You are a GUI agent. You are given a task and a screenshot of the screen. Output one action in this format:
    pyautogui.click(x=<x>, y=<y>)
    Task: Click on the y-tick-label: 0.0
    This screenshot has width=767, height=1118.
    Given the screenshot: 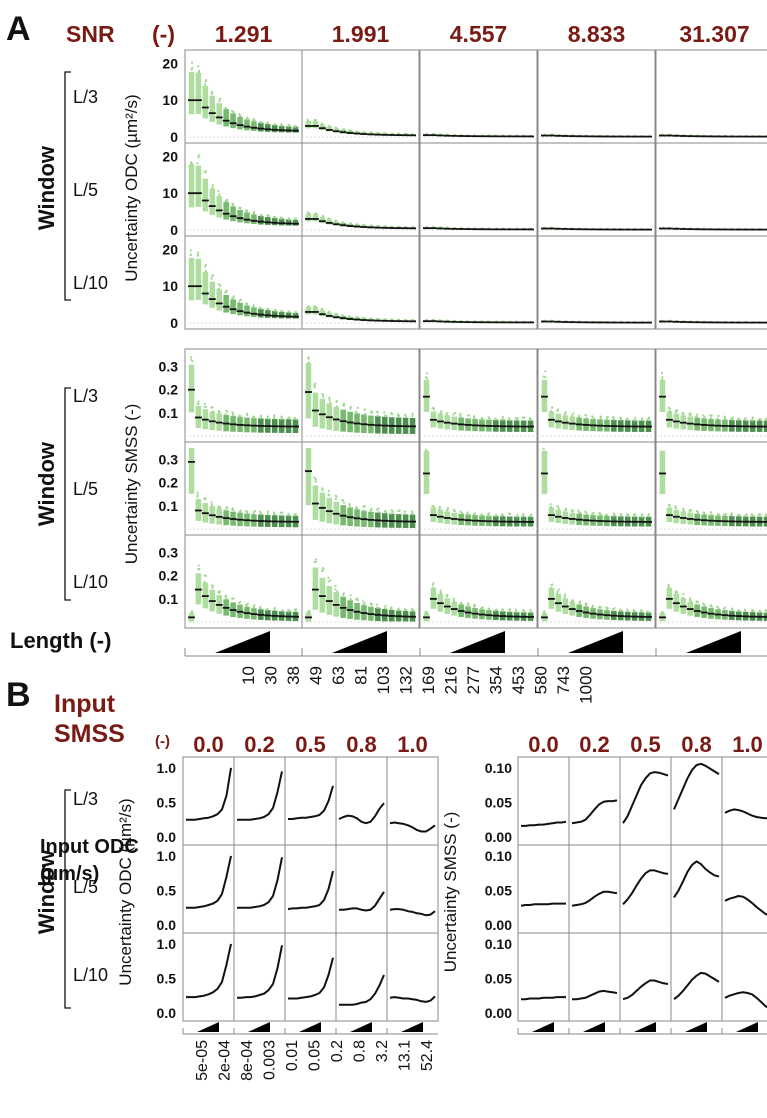 What is the action you would take?
    pyautogui.click(x=167, y=837)
    